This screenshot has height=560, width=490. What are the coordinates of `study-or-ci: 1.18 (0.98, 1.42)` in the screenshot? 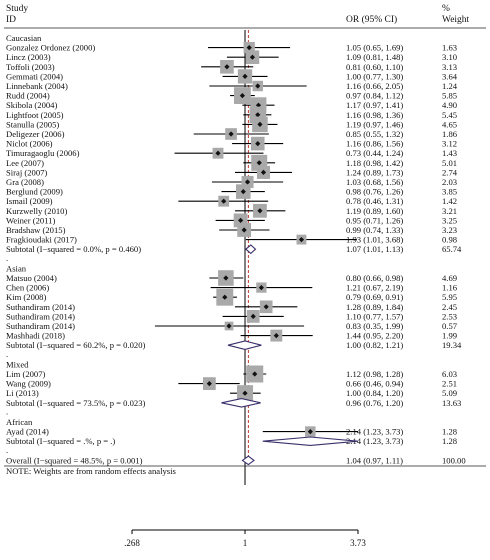 It's located at (374, 163).